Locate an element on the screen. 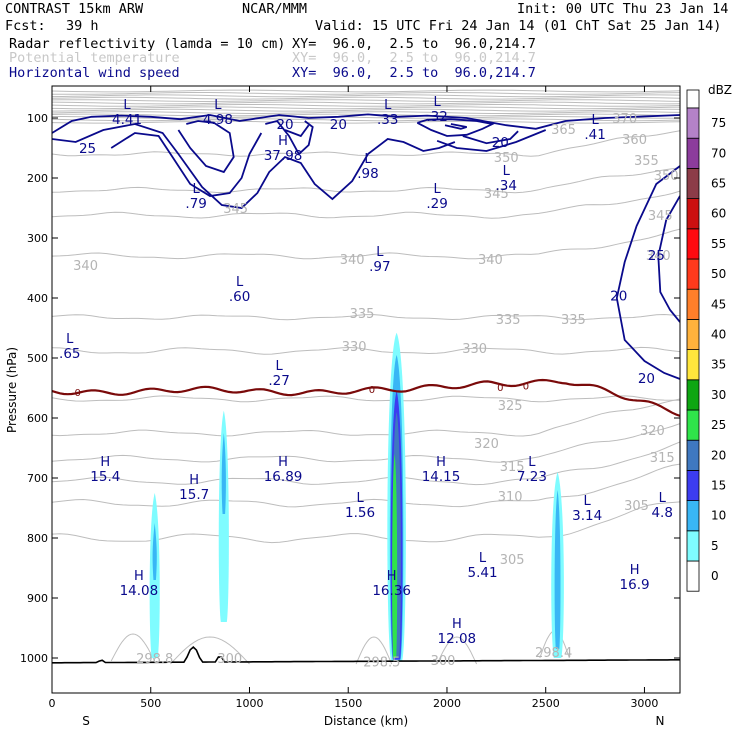 The width and height of the screenshot is (740, 740). y-tick-label: 100 is located at coordinates (37, 118).